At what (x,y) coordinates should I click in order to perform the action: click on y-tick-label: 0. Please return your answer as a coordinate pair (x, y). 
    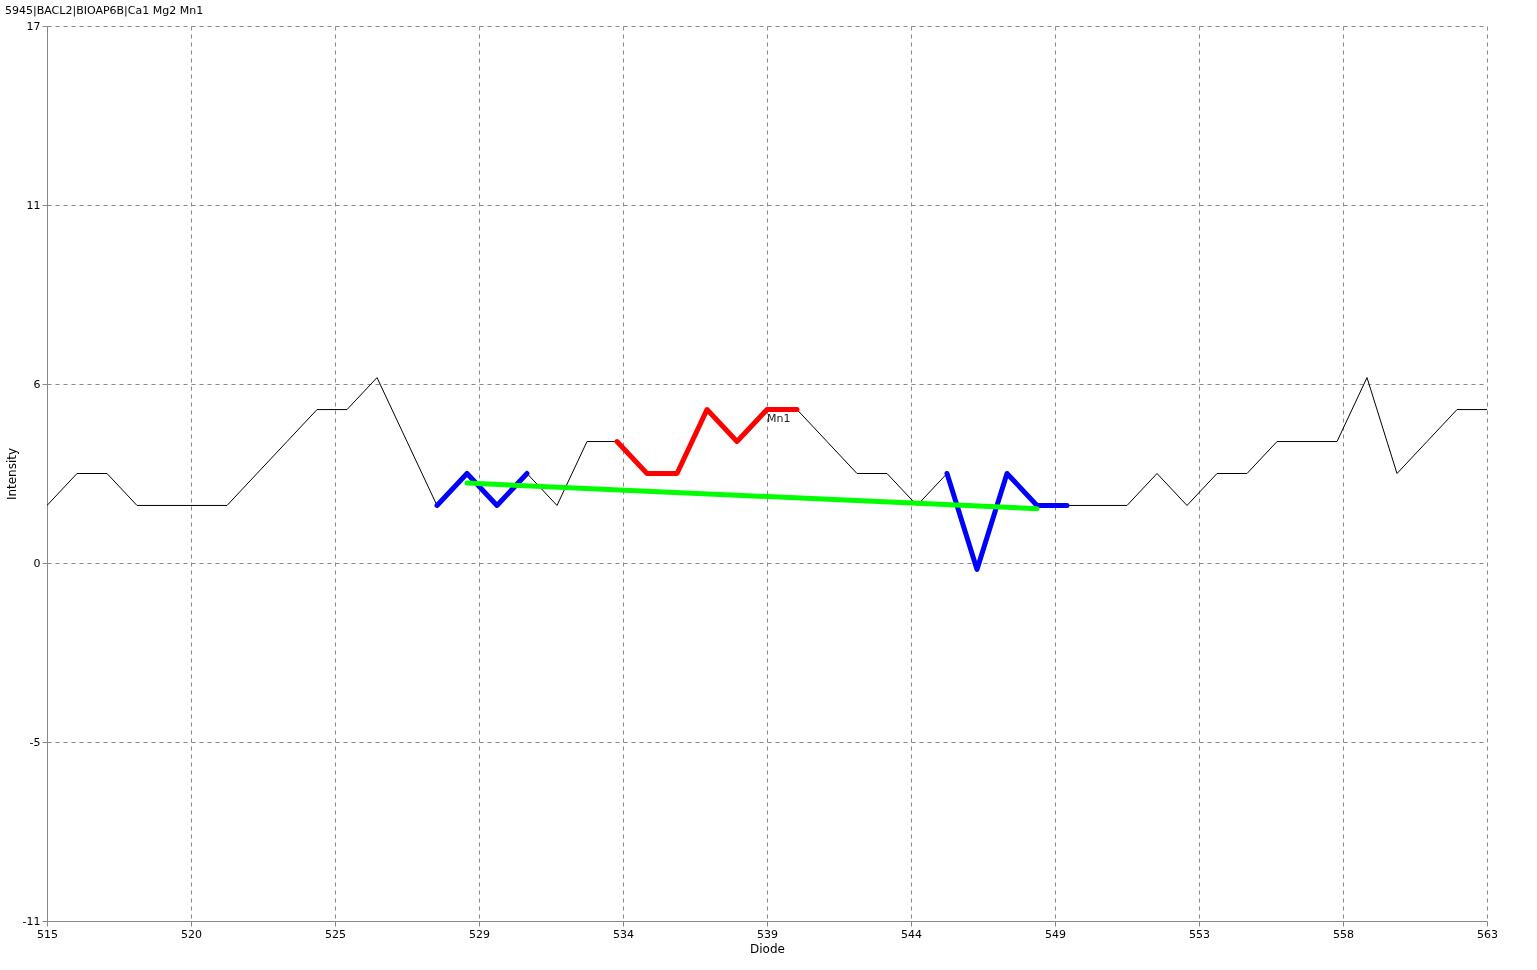
    Looking at the image, I should click on (37, 563).